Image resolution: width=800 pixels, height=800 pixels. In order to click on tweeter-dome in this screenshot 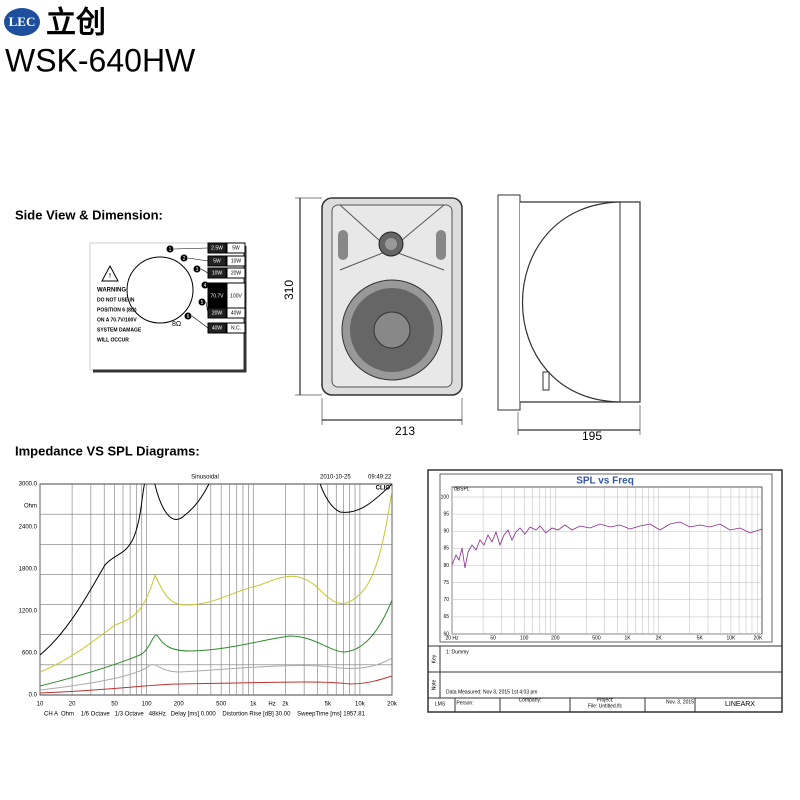, I will do `click(391, 244)`.